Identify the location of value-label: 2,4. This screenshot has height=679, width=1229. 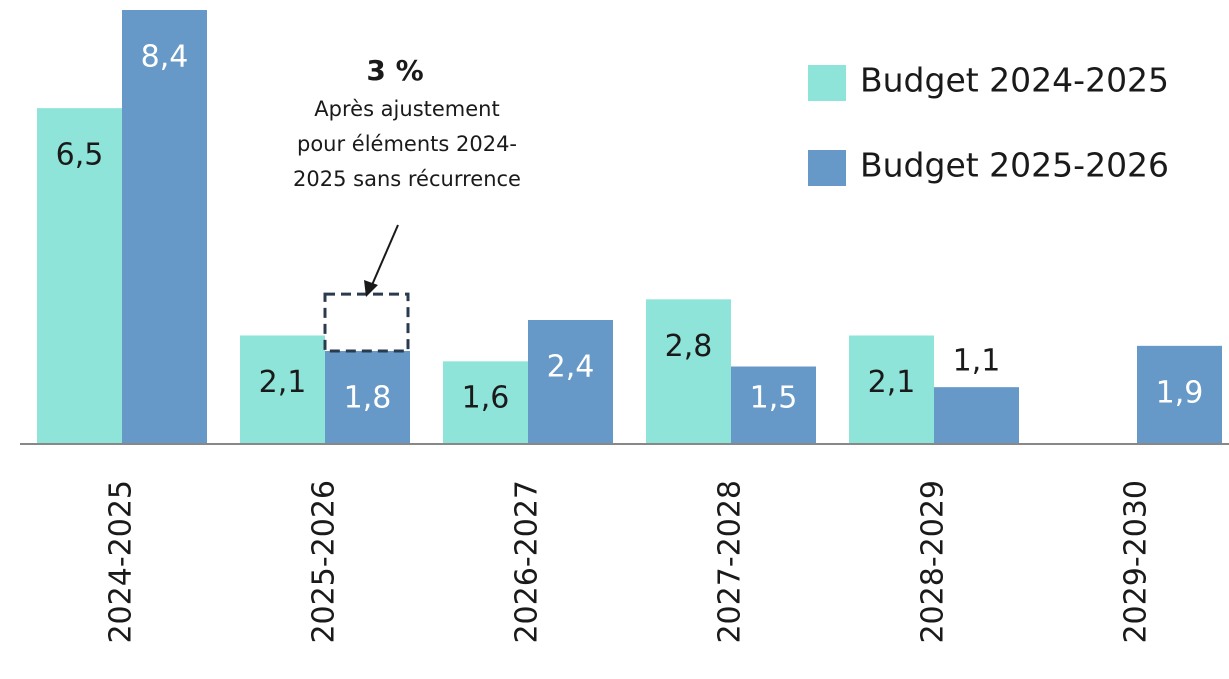
(571, 367).